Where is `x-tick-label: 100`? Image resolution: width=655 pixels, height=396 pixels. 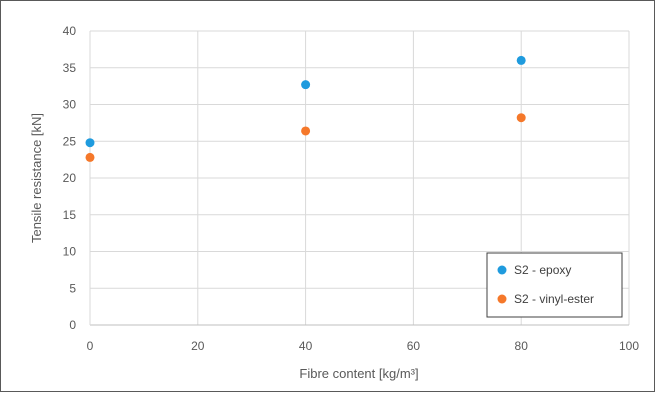
x-tick-label: 100 is located at coordinates (629, 346).